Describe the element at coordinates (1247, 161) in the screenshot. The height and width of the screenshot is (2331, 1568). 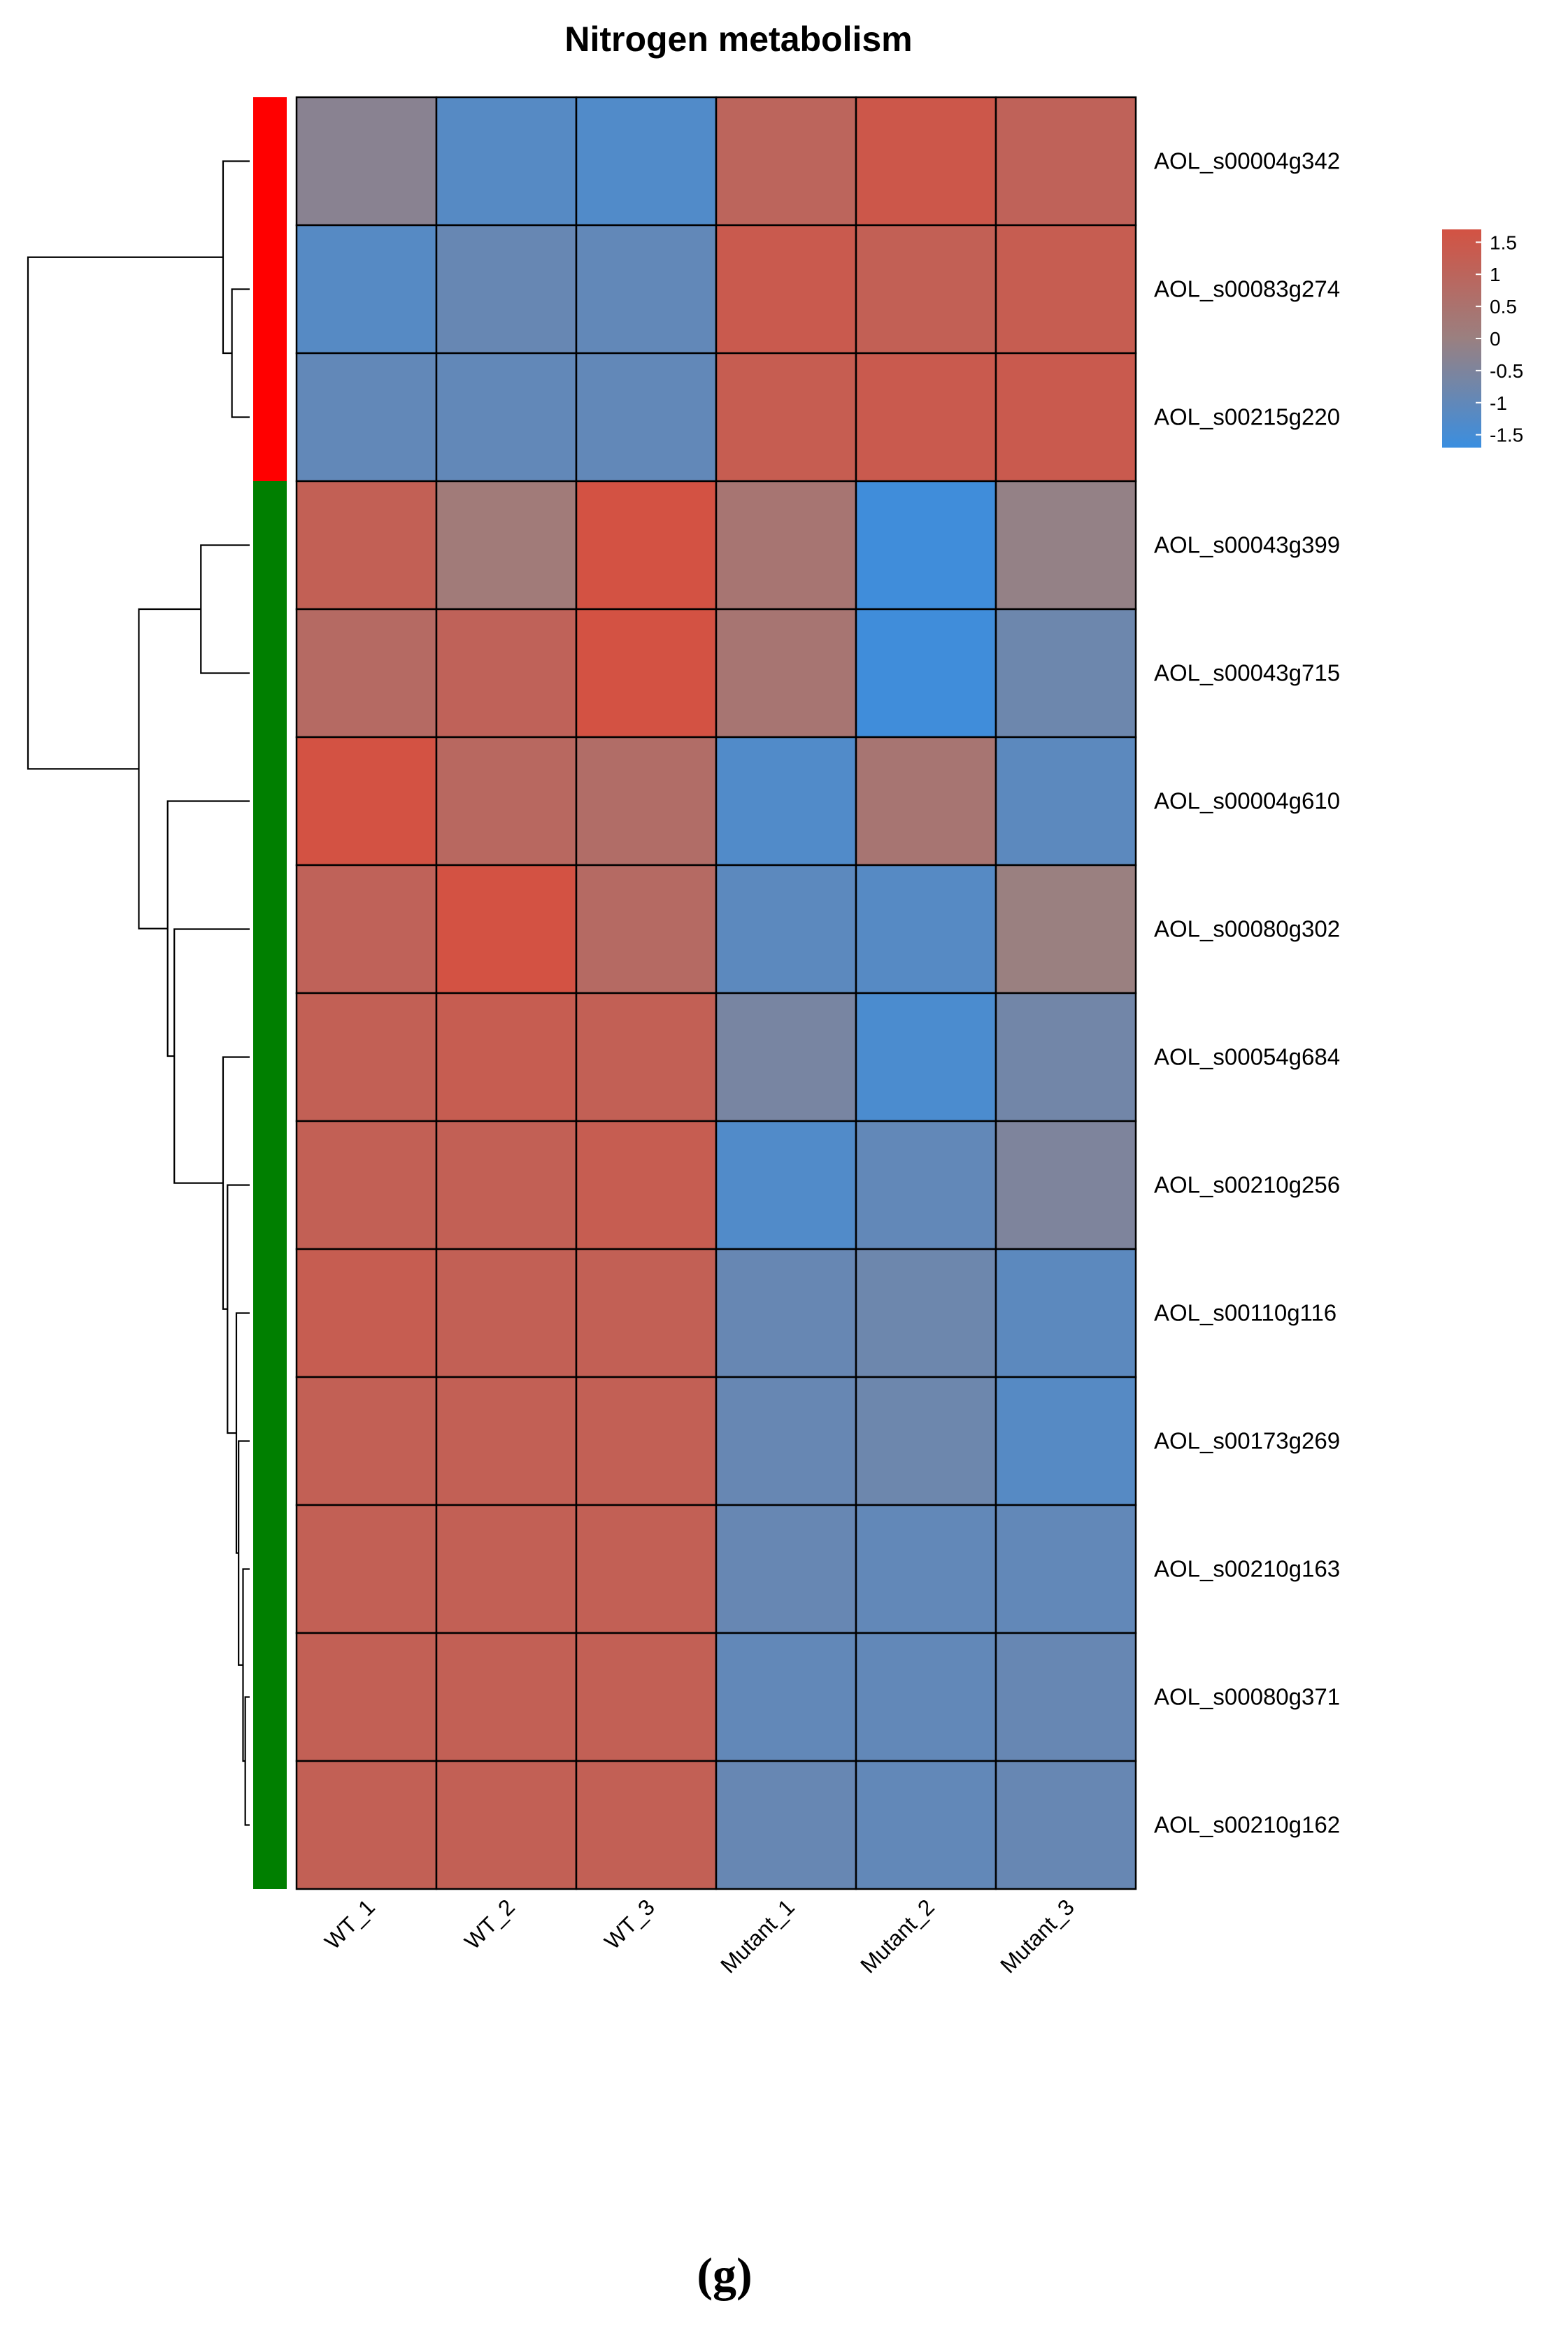
I see `row-label: AOL_s00004g342` at that location.